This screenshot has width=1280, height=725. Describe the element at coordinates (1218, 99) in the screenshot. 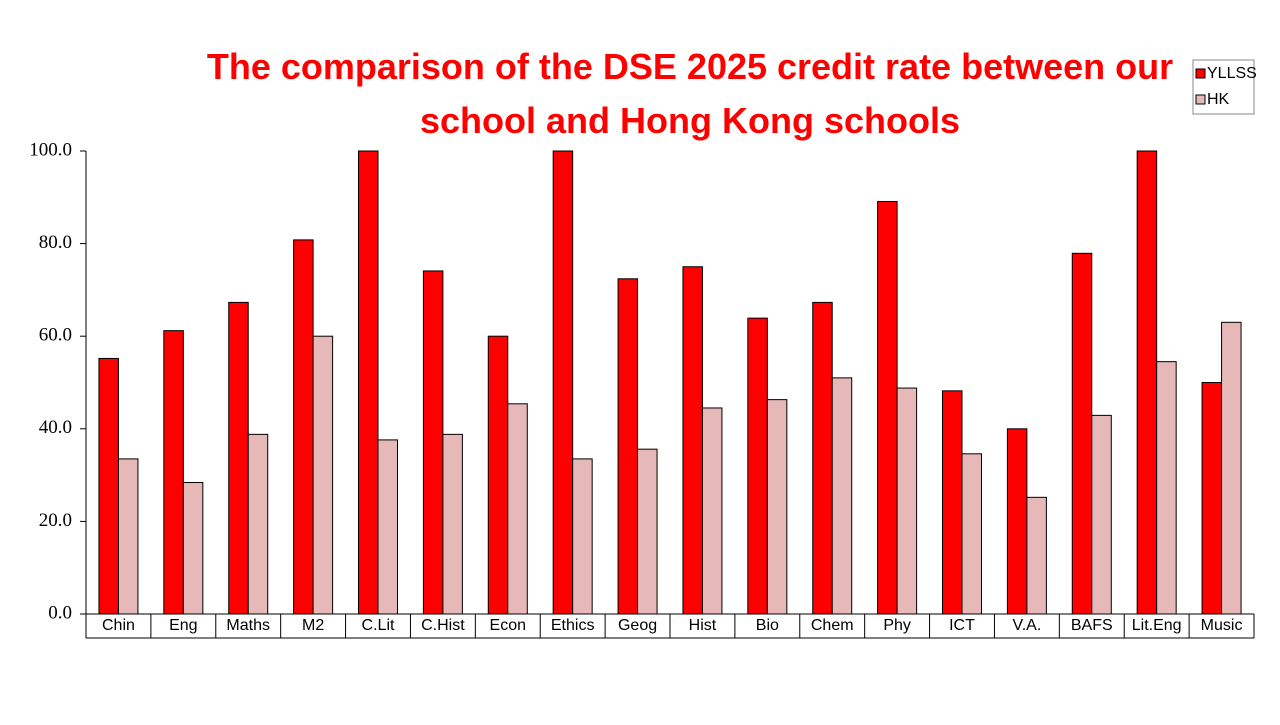

I see `legend-label: HK` at that location.